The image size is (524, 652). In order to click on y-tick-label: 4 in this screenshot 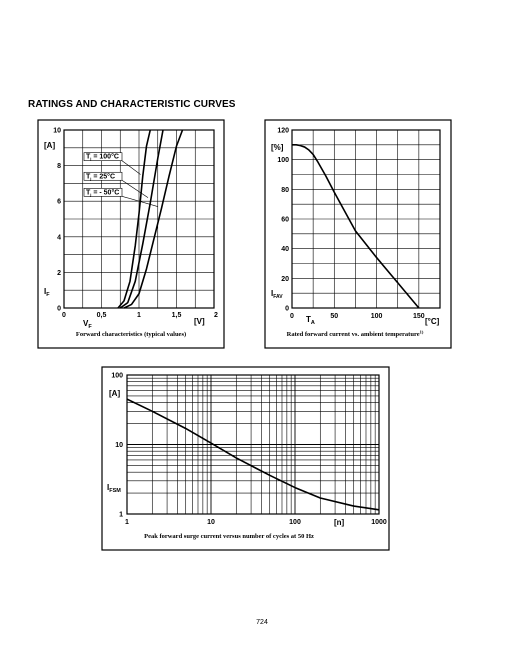, I will do `click(59, 237)`.